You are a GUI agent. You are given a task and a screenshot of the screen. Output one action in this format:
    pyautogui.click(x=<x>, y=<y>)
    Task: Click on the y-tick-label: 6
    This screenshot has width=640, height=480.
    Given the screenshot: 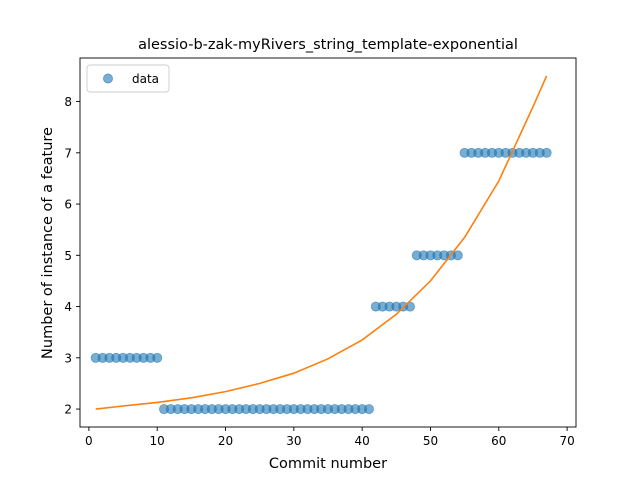 What is the action you would take?
    pyautogui.click(x=68, y=205)
    